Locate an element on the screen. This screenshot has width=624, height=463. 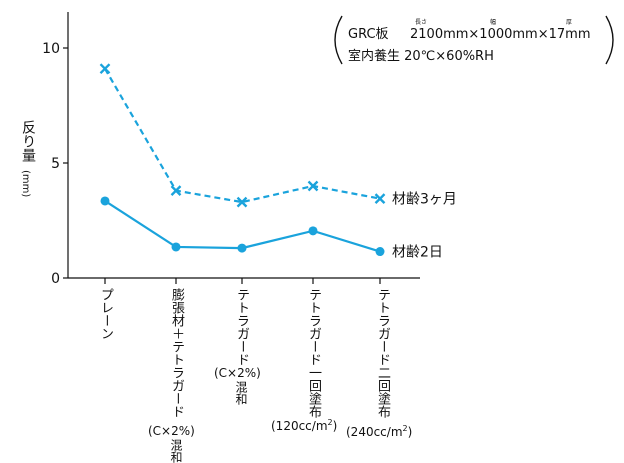
category-note-4: (240cc/m2) is located at coordinates (379, 431).